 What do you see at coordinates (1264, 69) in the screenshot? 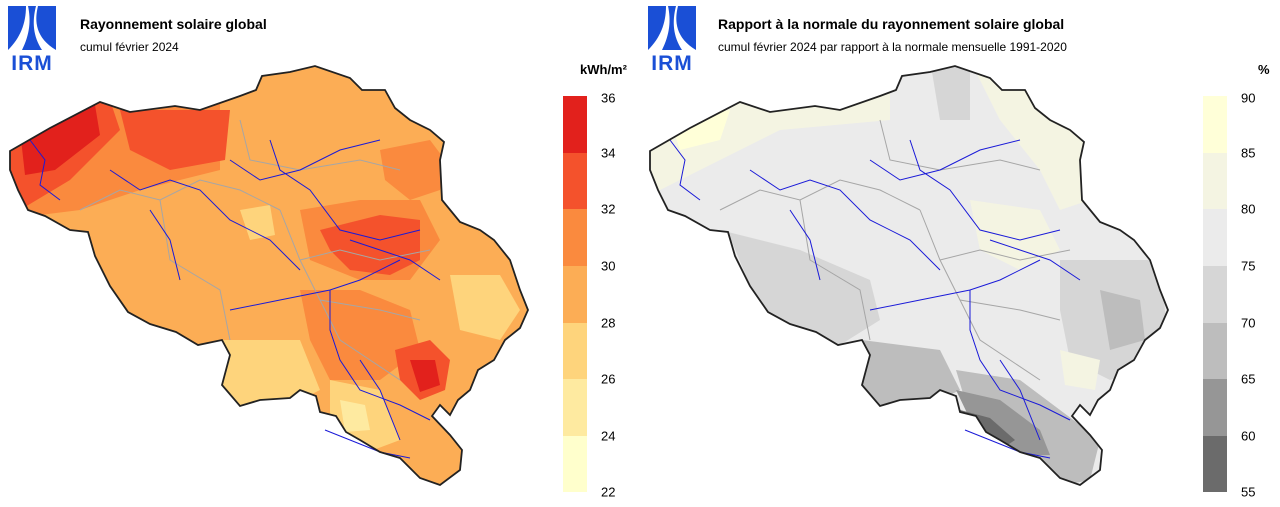
I see `legend-unit: %` at bounding box center [1264, 69].